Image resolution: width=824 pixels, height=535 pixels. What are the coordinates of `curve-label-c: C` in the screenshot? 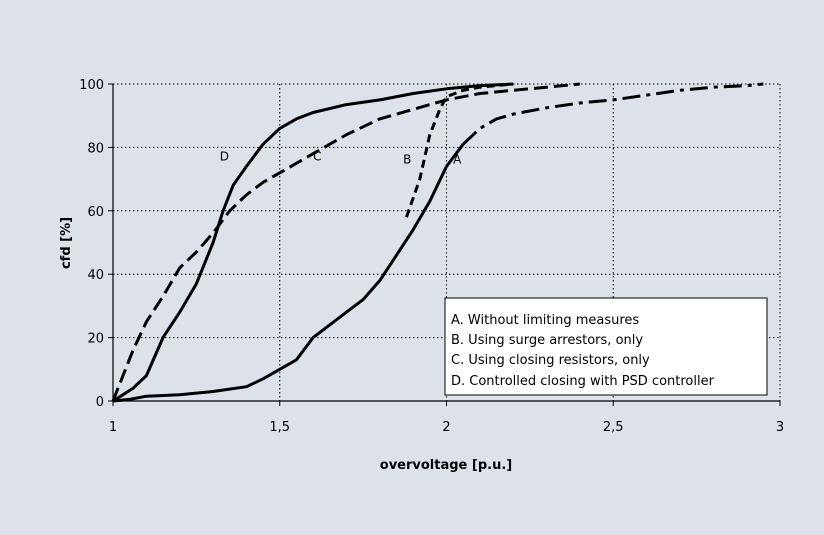 It's located at (317, 156).